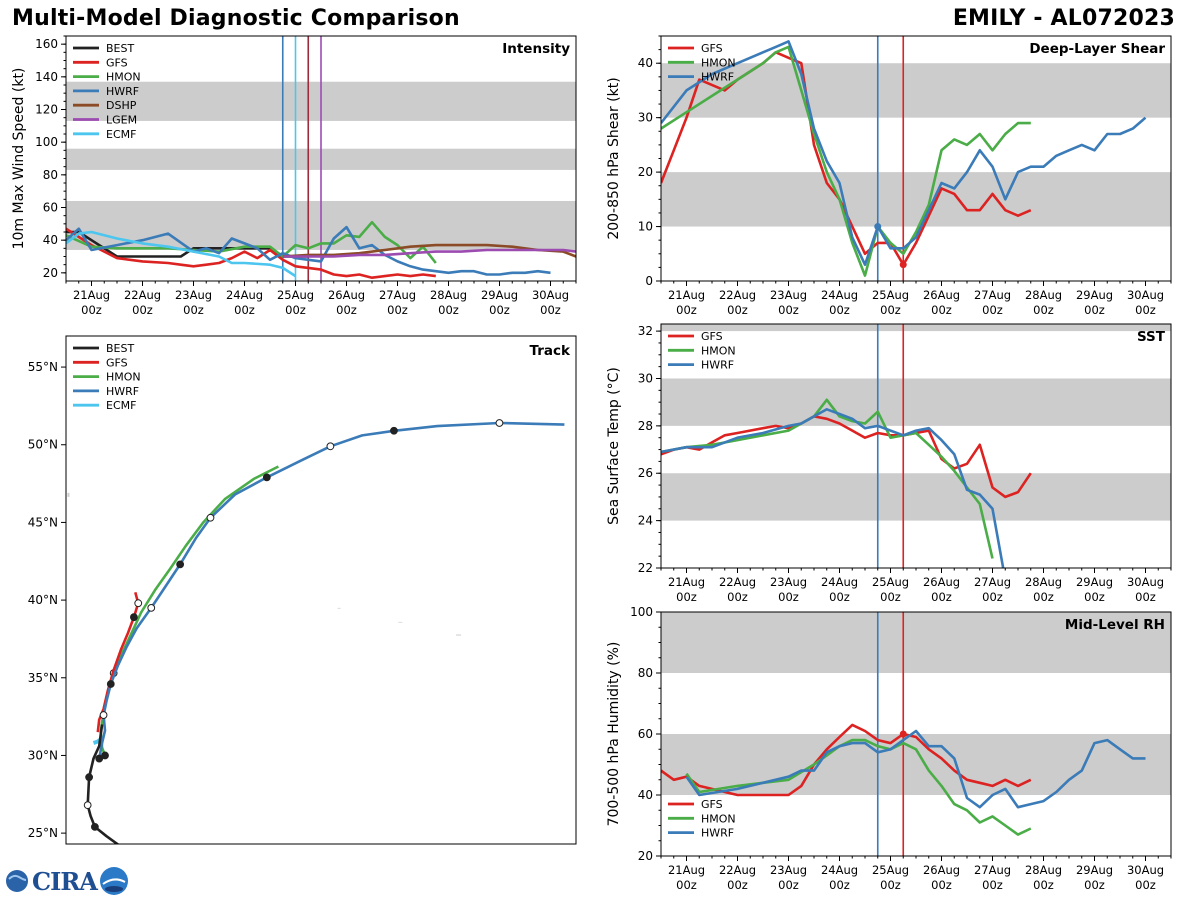 Image resolution: width=1200 pixels, height=900 pixels. What do you see at coordinates (43, 522) in the screenshot?
I see `lat-tick-label: 45°N` at bounding box center [43, 522].